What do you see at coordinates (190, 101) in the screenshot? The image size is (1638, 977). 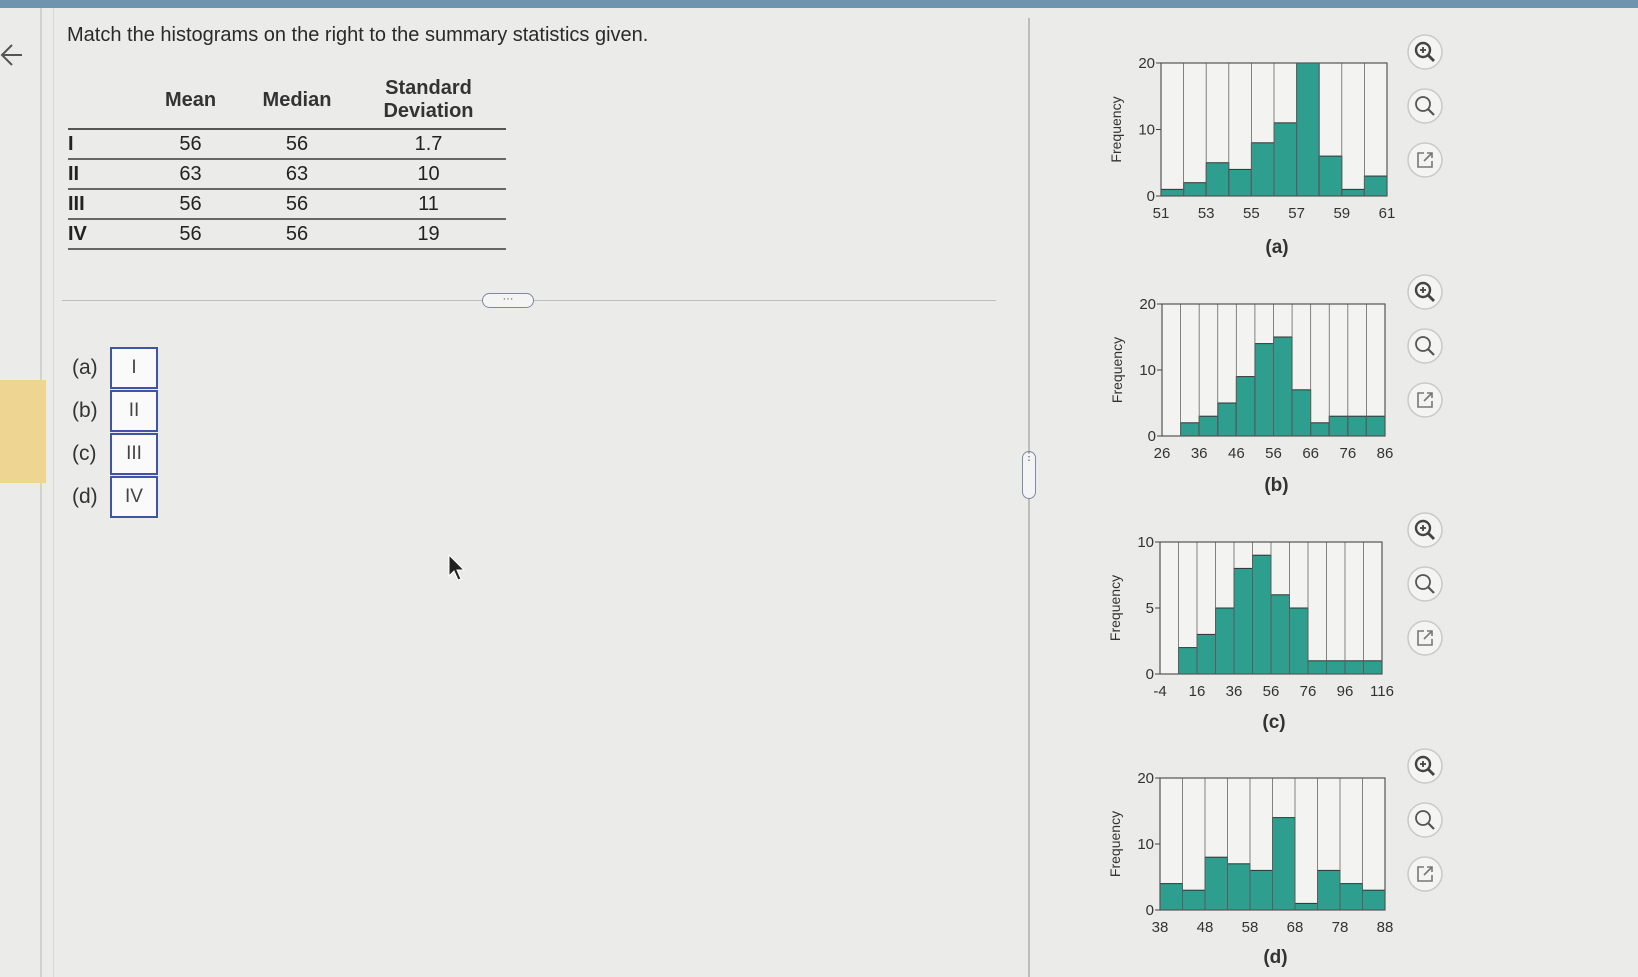 I see `header-mean: Mean` at bounding box center [190, 101].